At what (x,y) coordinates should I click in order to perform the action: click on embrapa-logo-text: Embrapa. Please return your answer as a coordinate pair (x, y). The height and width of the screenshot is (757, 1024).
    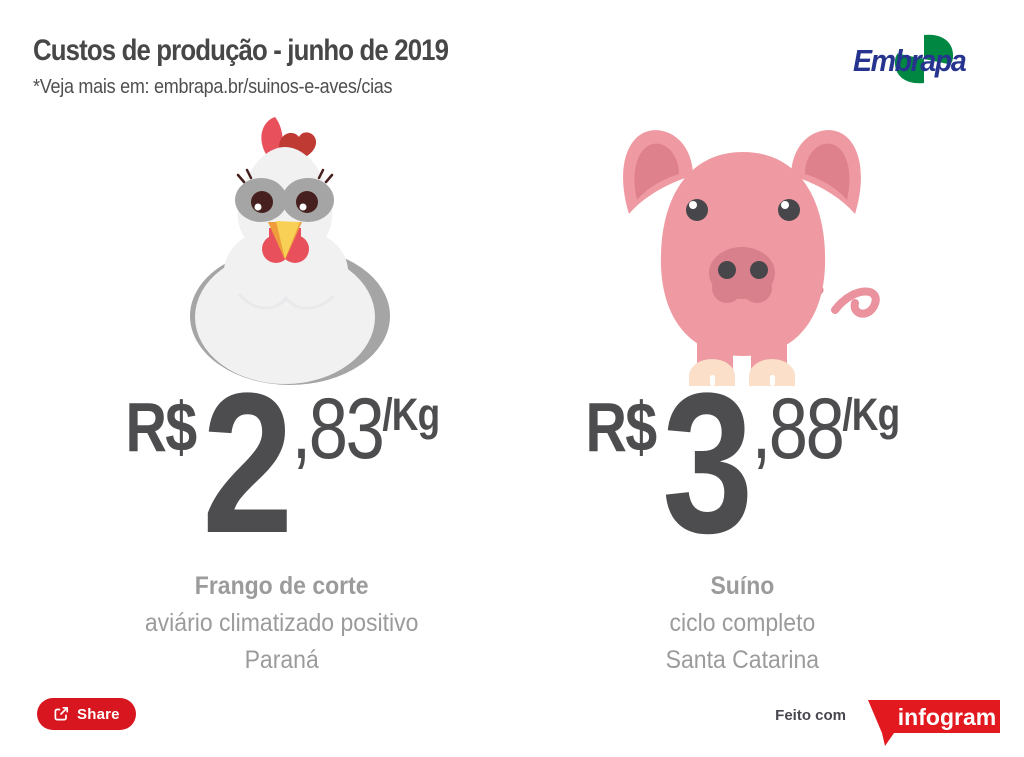
    Looking at the image, I should click on (910, 60).